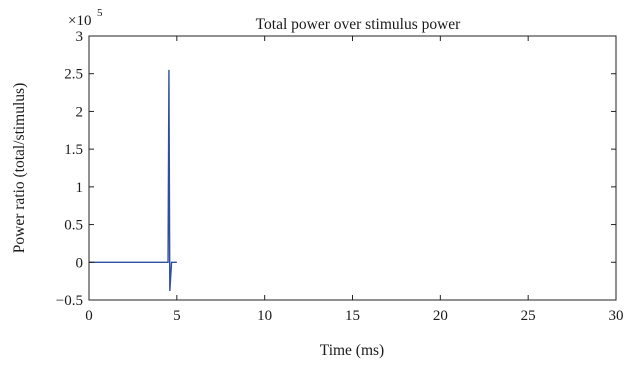  I want to click on y-tick-label: 2, so click(80, 112).